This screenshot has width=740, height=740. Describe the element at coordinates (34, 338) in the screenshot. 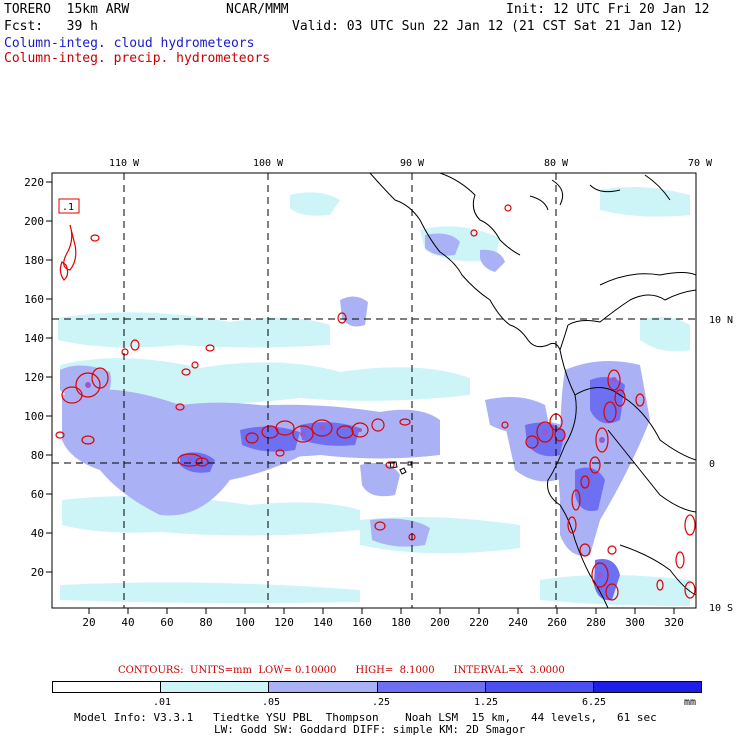

I see `left-tick-label: 140` at that location.